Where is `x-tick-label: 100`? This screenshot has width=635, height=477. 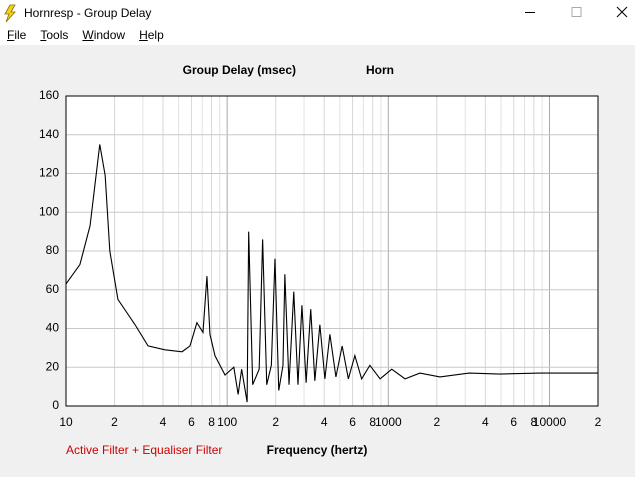
x-tick-label: 100 is located at coordinates (227, 422).